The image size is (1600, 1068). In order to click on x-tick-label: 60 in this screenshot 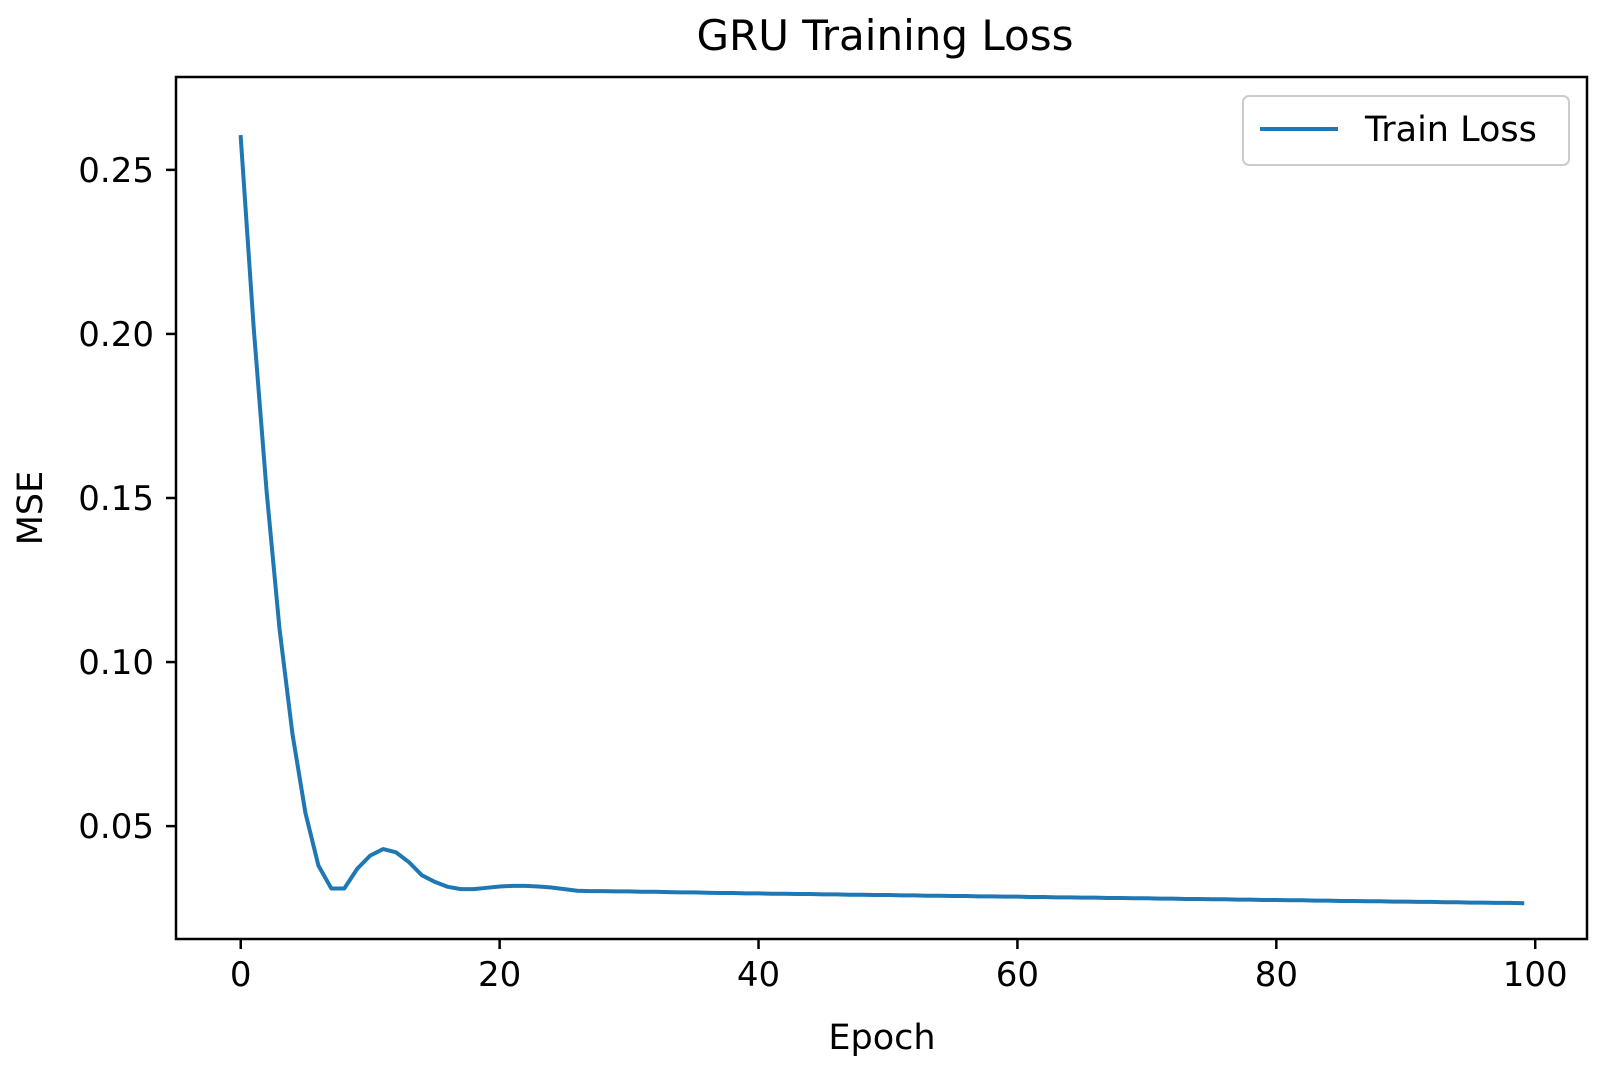, I will do `click(1017, 975)`.